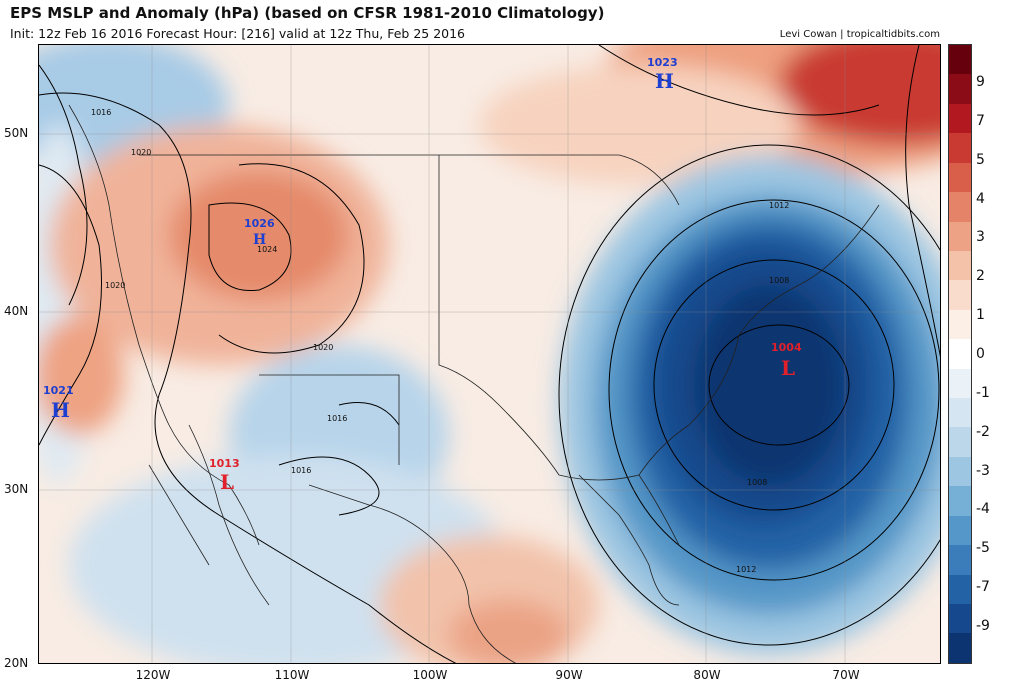 The image size is (1024, 692). What do you see at coordinates (569, 675) in the screenshot?
I see `lon-label: 90W` at bounding box center [569, 675].